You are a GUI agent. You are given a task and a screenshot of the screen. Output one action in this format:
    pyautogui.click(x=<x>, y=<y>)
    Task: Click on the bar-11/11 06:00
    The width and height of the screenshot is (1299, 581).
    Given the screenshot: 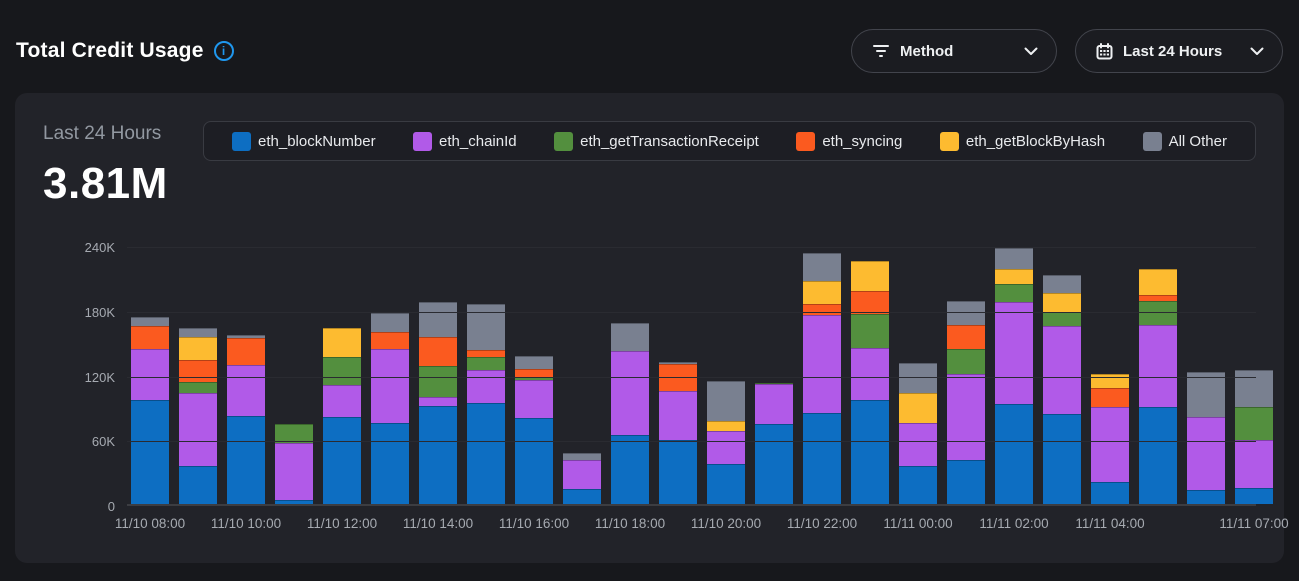 What is the action you would take?
    pyautogui.click(x=1206, y=438)
    